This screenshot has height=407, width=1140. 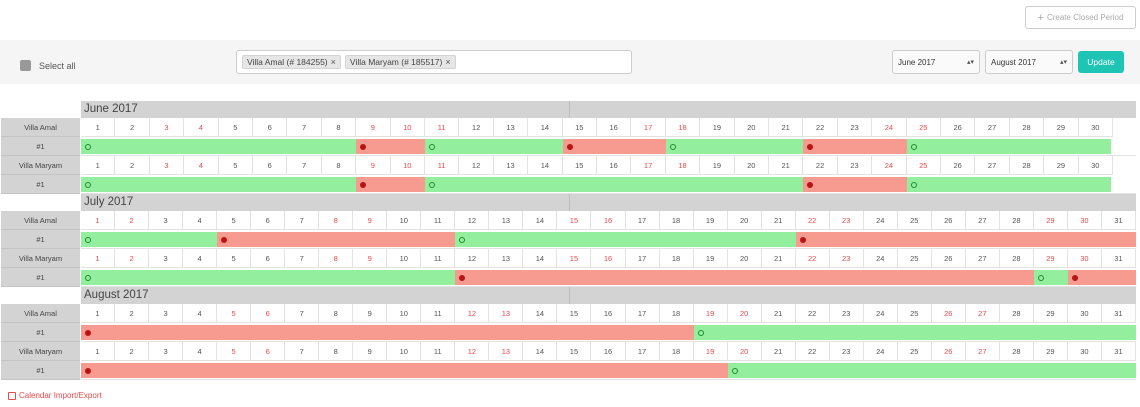 What do you see at coordinates (1029, 62) in the screenshot?
I see `month-to-select: August 2017 ▴▾` at bounding box center [1029, 62].